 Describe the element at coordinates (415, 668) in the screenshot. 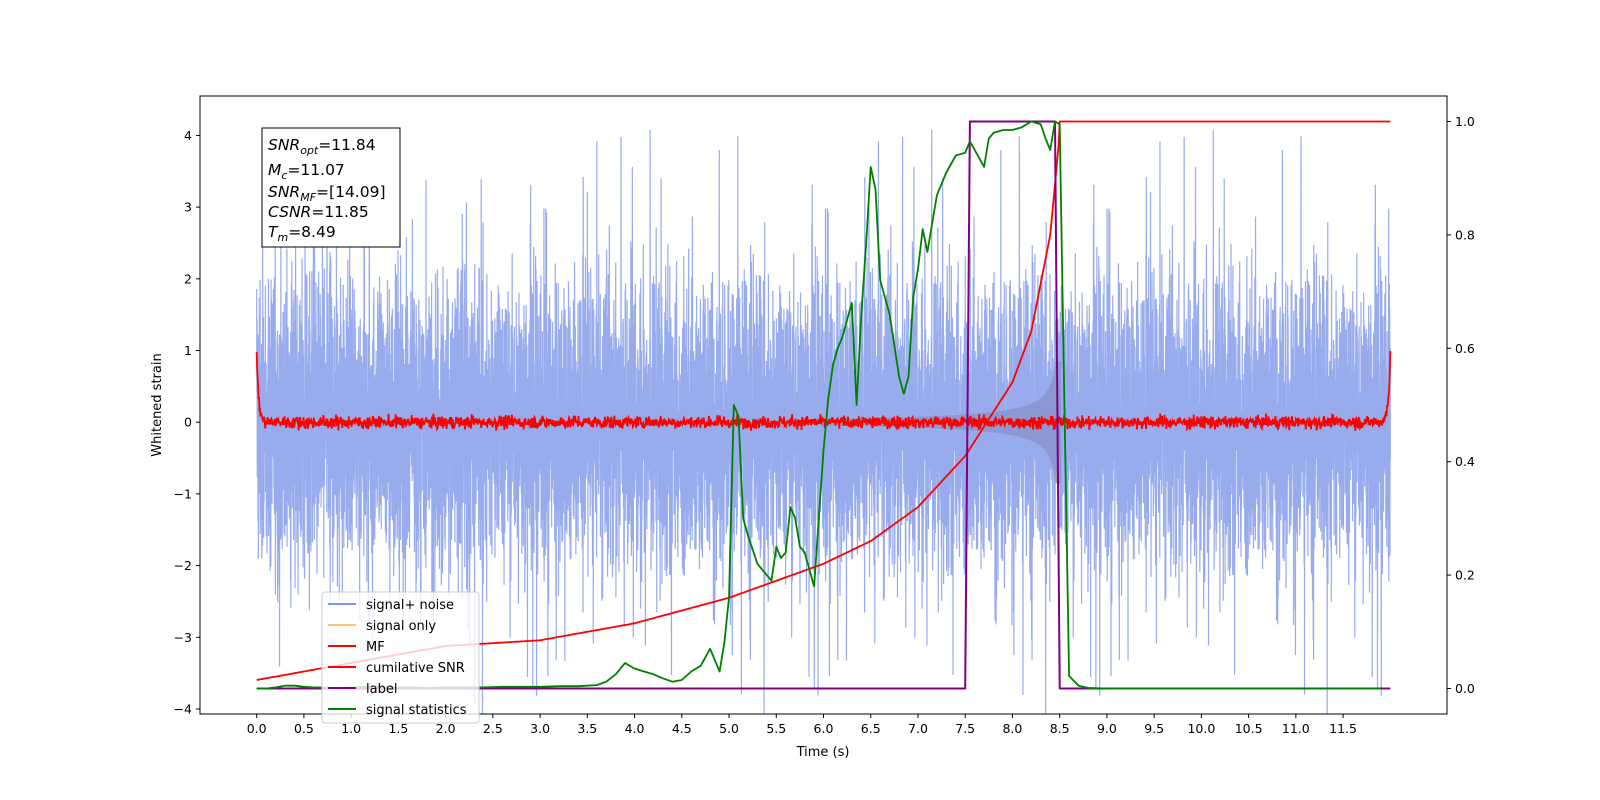

I see `legend-label-csnr: cumilative SNR` at that location.